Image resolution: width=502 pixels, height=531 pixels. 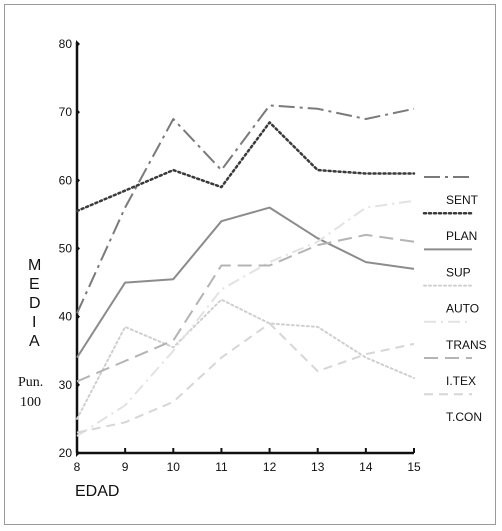 I want to click on x-tick-label: 13, so click(x=318, y=467).